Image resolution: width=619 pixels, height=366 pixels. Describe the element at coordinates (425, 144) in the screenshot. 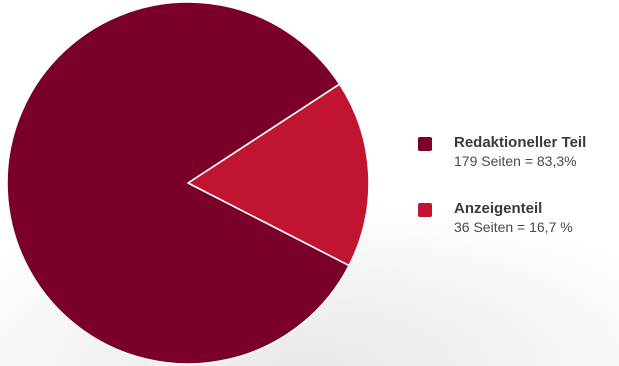

I see `legend-swatch-redaktioneller-teil` at that location.